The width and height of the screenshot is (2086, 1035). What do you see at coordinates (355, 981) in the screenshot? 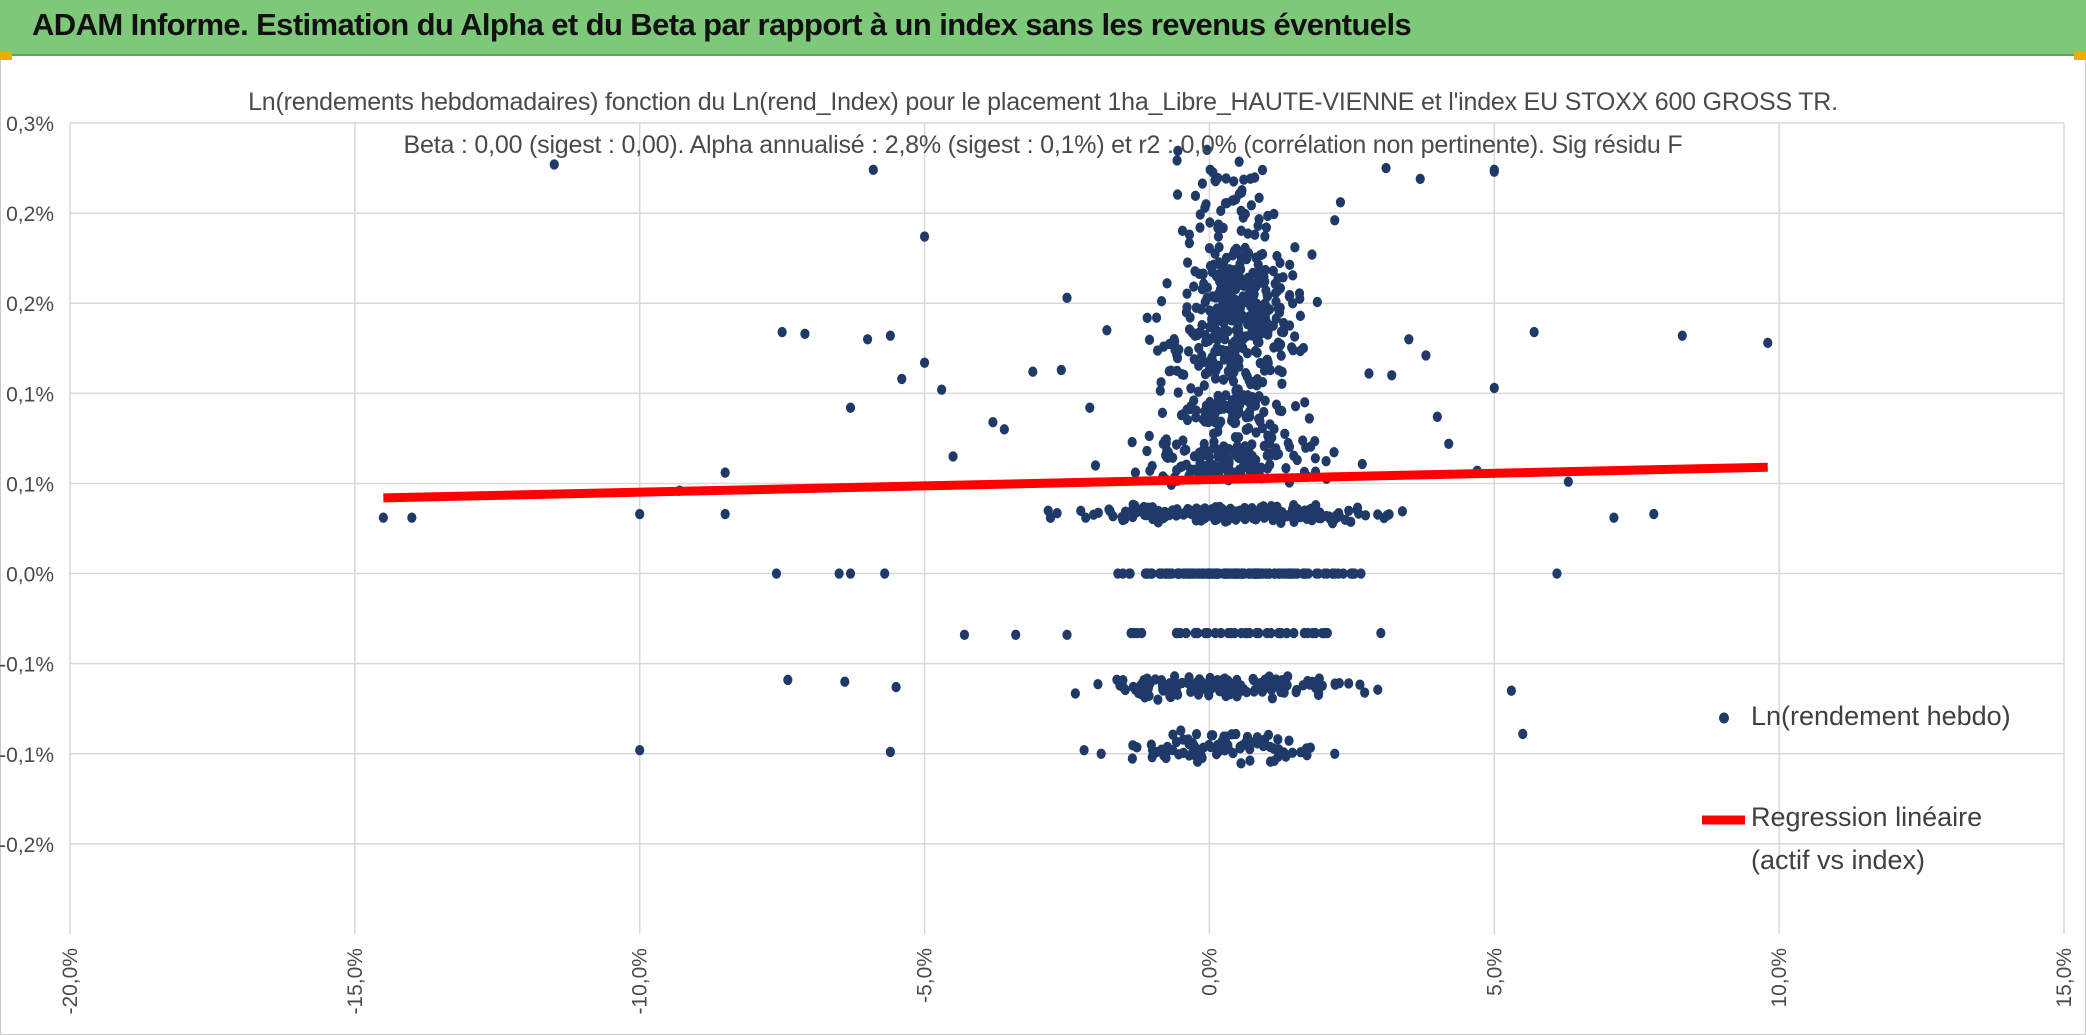
I see `x-tick-label: -15,0%` at bounding box center [355, 981].